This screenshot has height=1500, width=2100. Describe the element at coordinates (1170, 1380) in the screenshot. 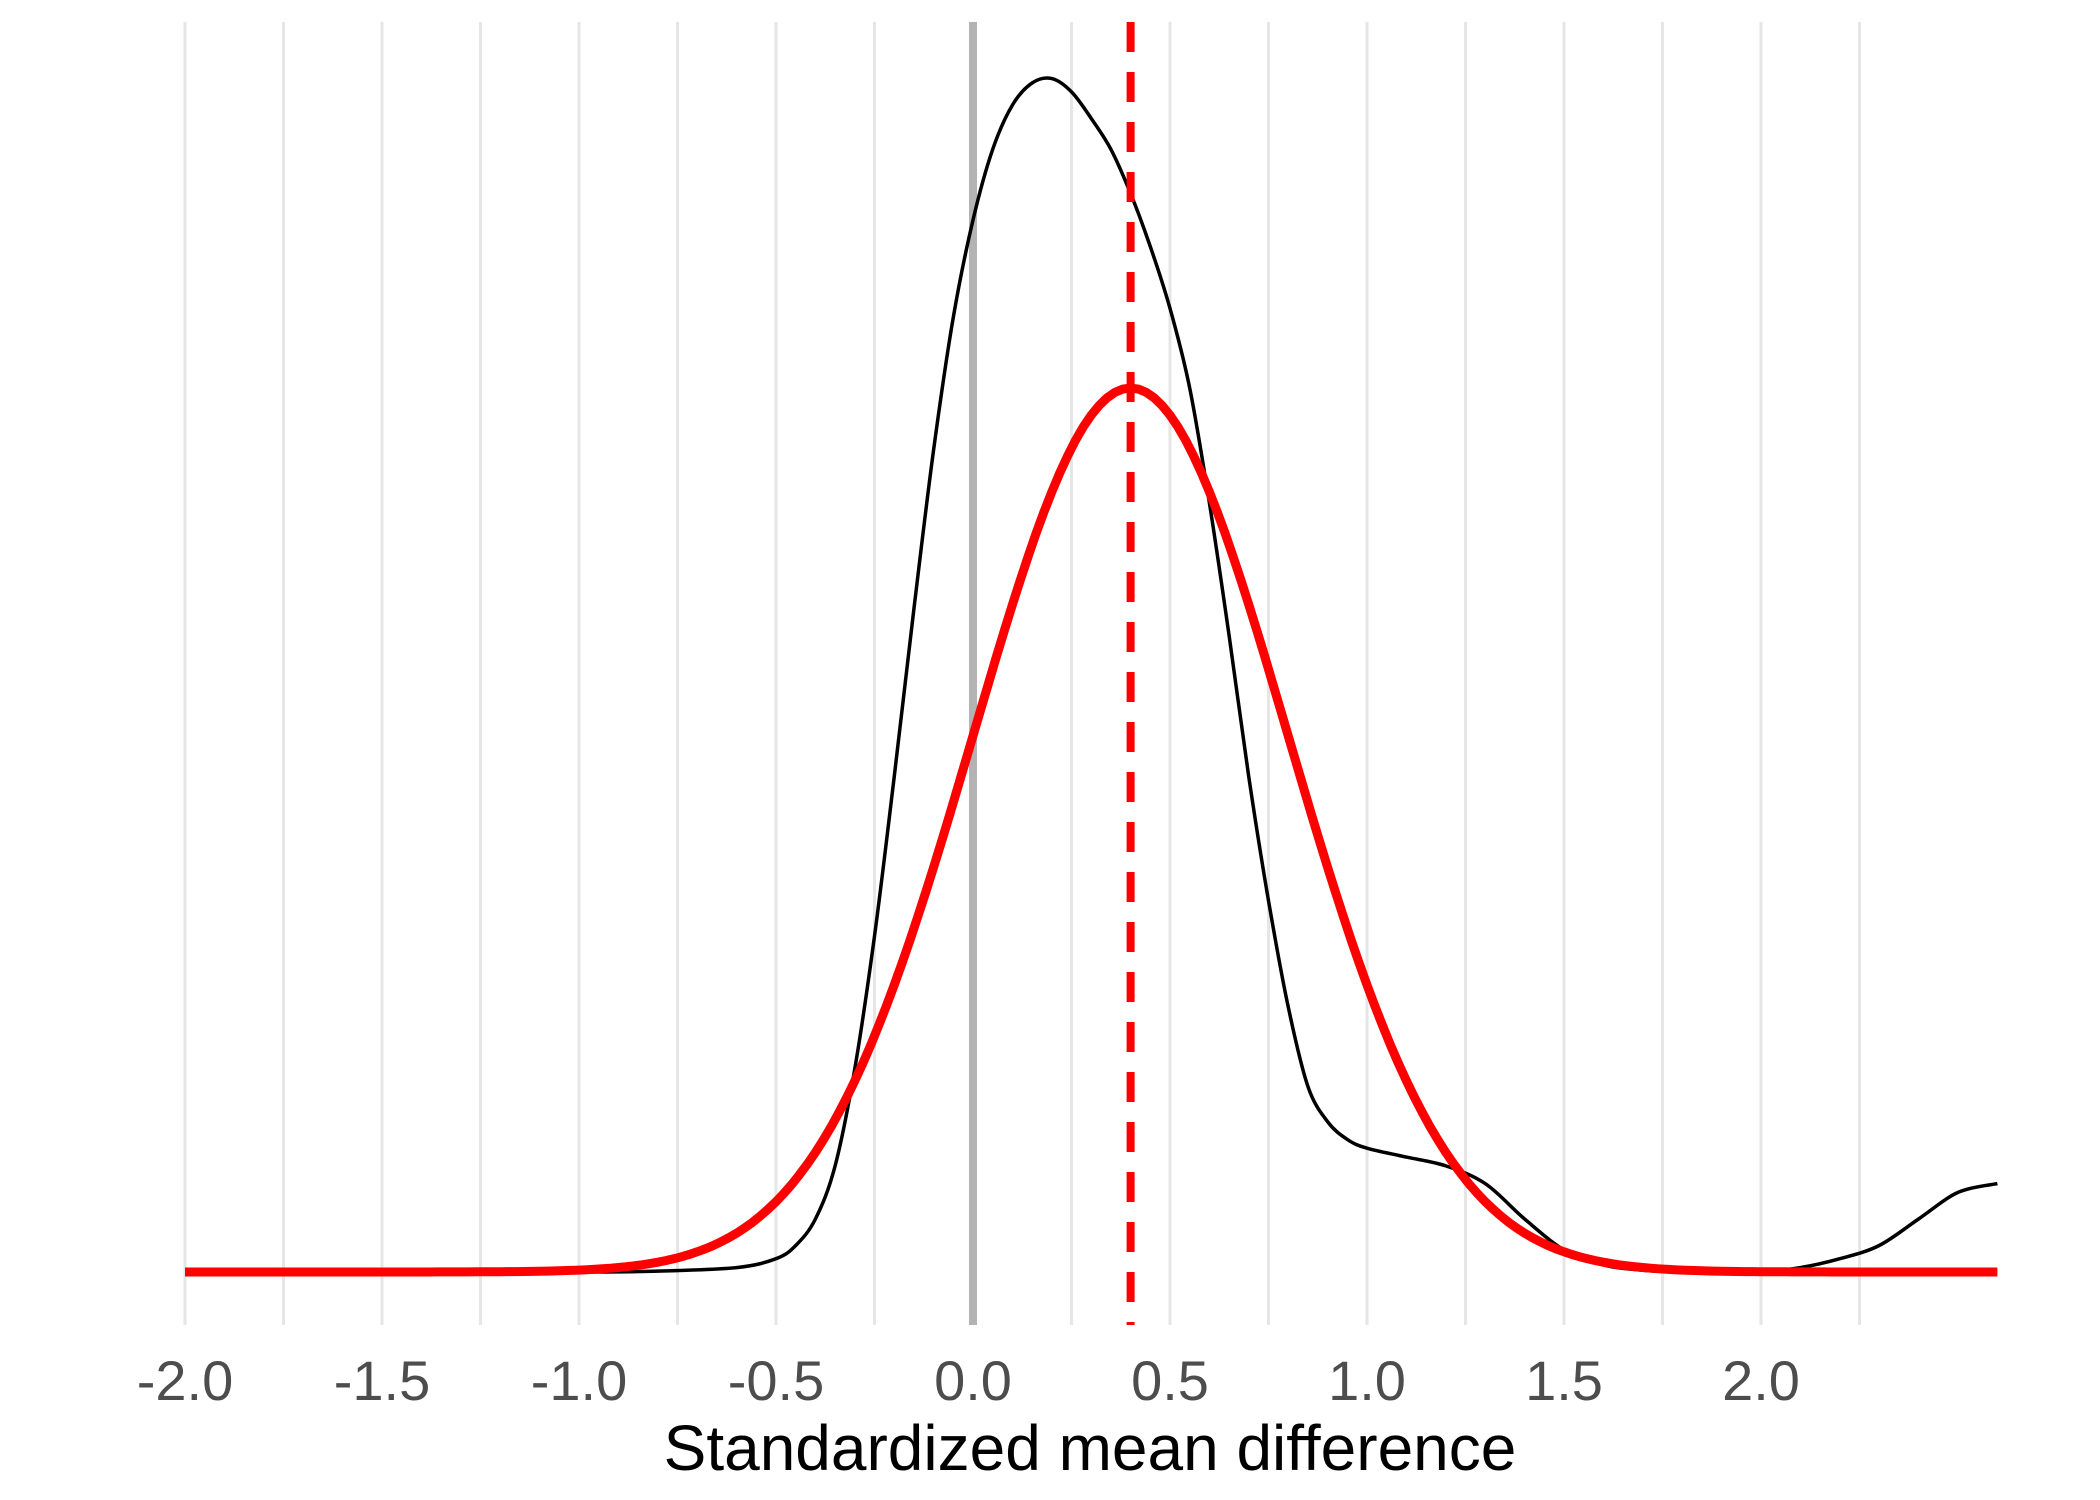

I see `x-tick-label: 0.5` at that location.